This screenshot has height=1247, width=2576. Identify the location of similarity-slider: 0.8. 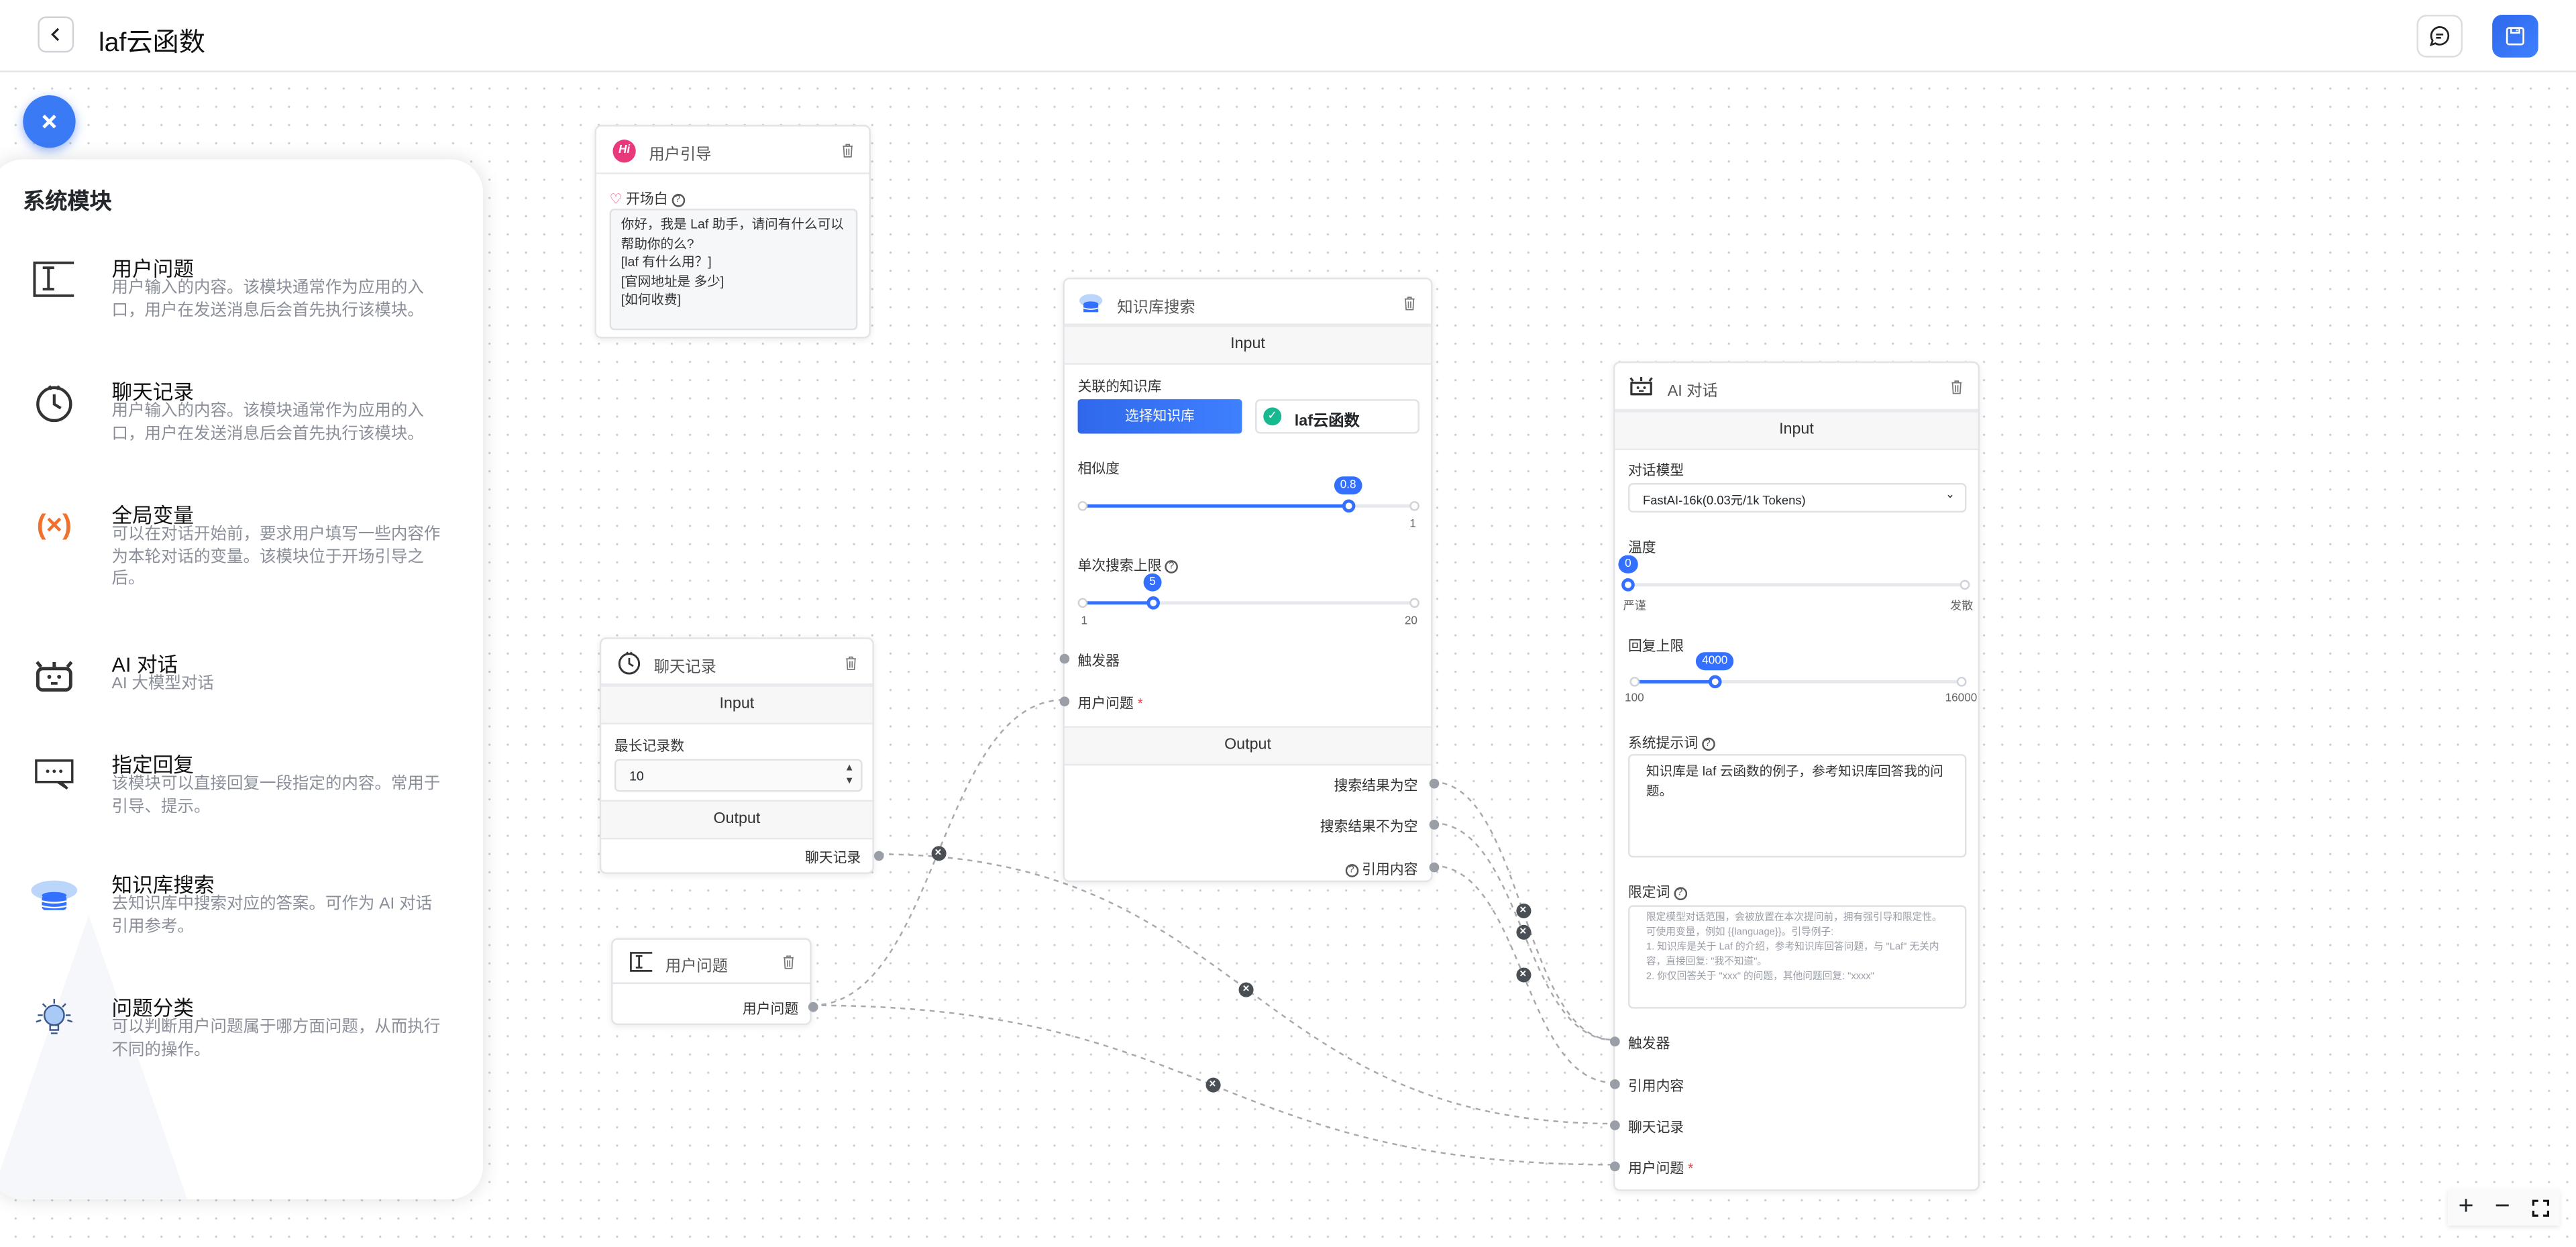
(1248, 496).